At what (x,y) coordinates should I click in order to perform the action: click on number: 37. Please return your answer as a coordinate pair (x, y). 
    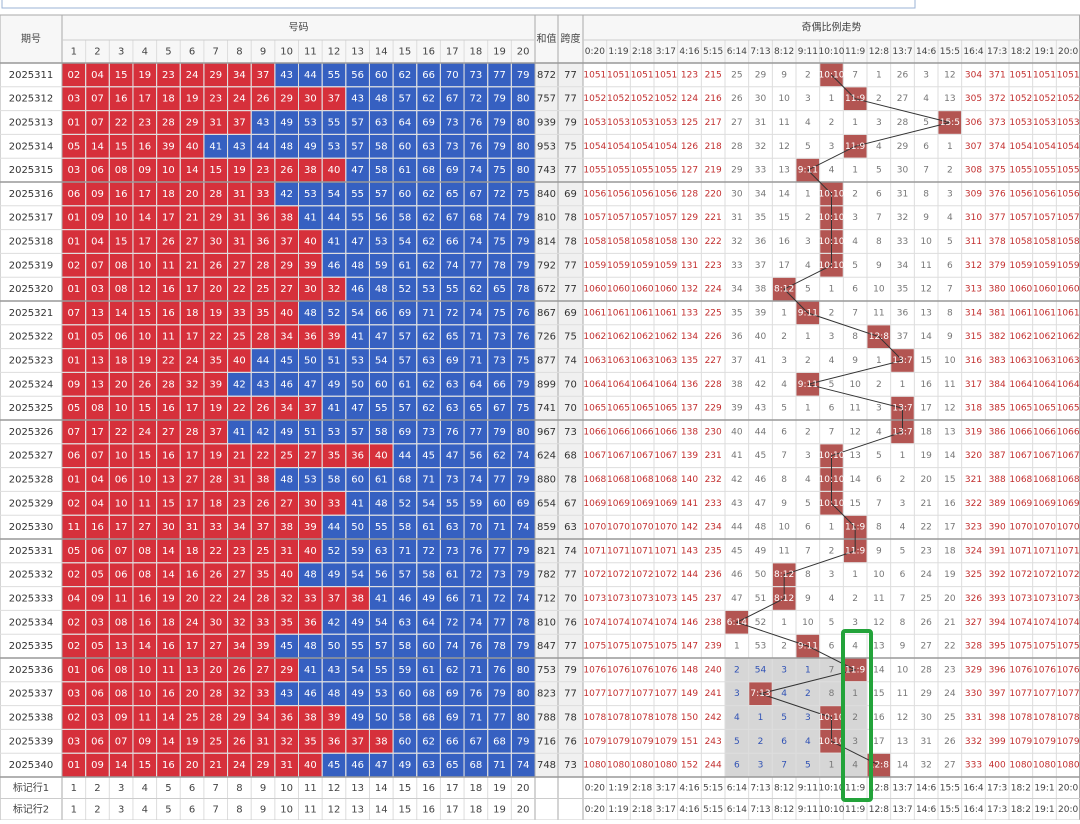
    Looking at the image, I should click on (334, 599).